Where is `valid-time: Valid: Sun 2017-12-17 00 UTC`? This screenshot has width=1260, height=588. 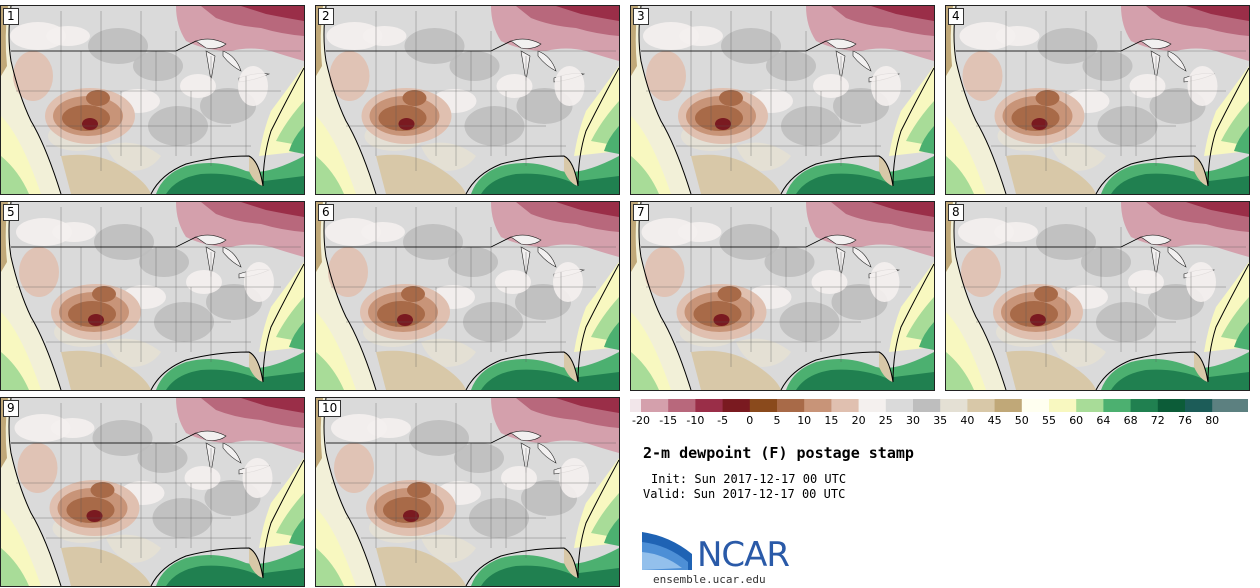
valid-time: Valid: Sun 2017-12-17 00 UTC is located at coordinates (744, 494).